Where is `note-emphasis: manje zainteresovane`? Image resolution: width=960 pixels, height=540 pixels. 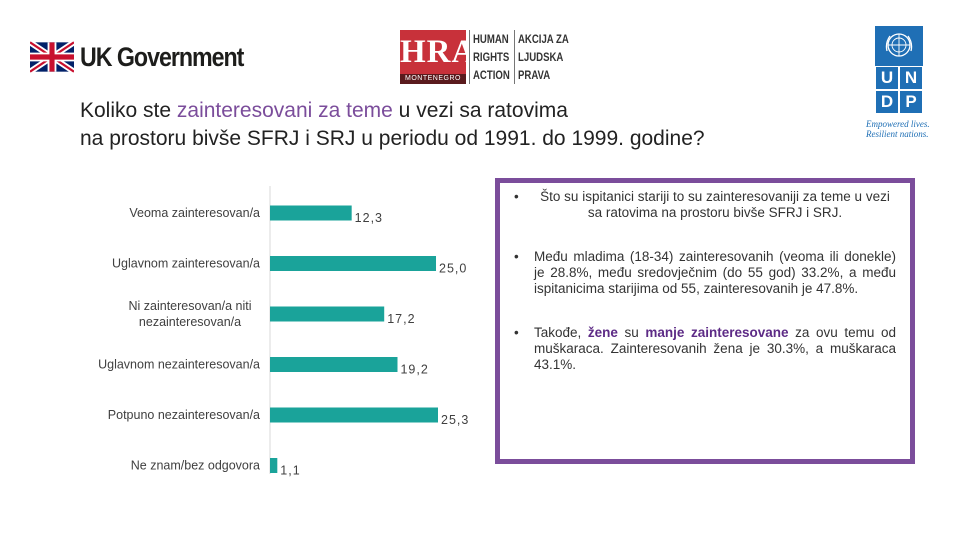
note-emphasis: manje zainteresovane is located at coordinates (717, 332).